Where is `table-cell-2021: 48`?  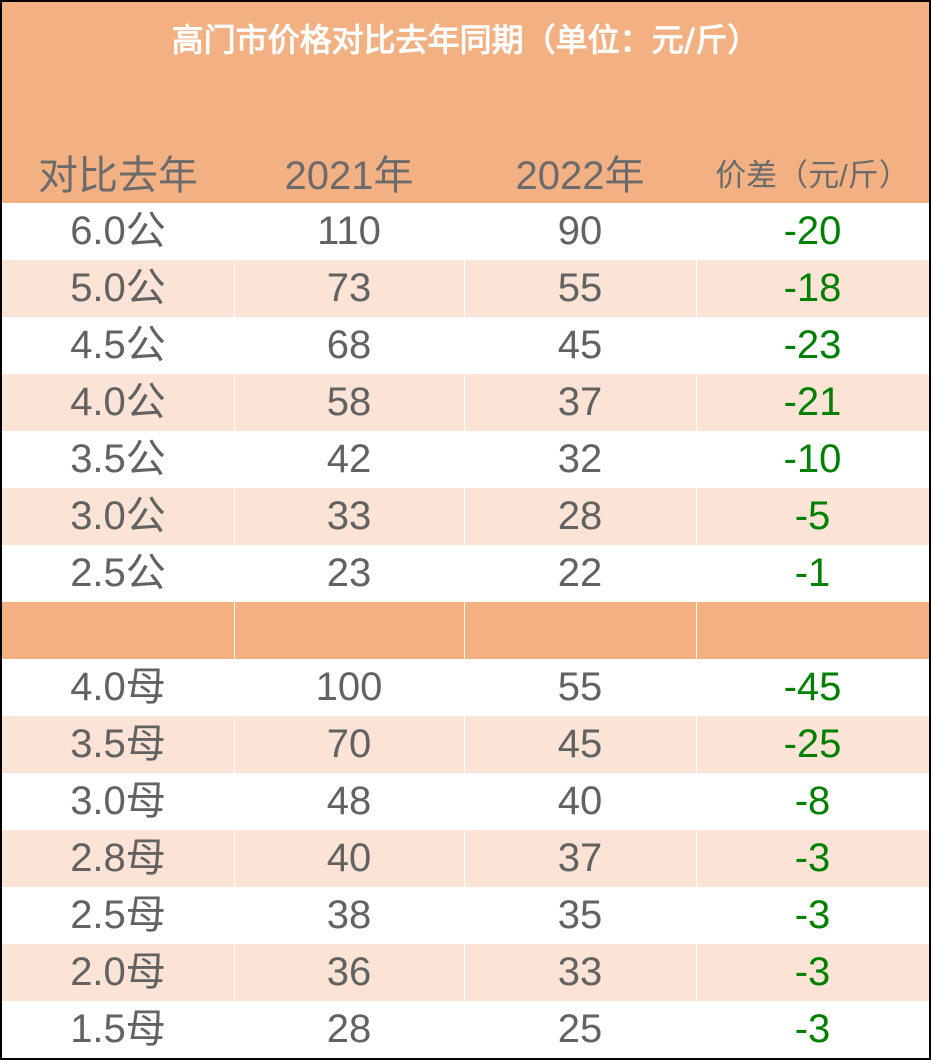
table-cell-2021: 48 is located at coordinates (349, 801).